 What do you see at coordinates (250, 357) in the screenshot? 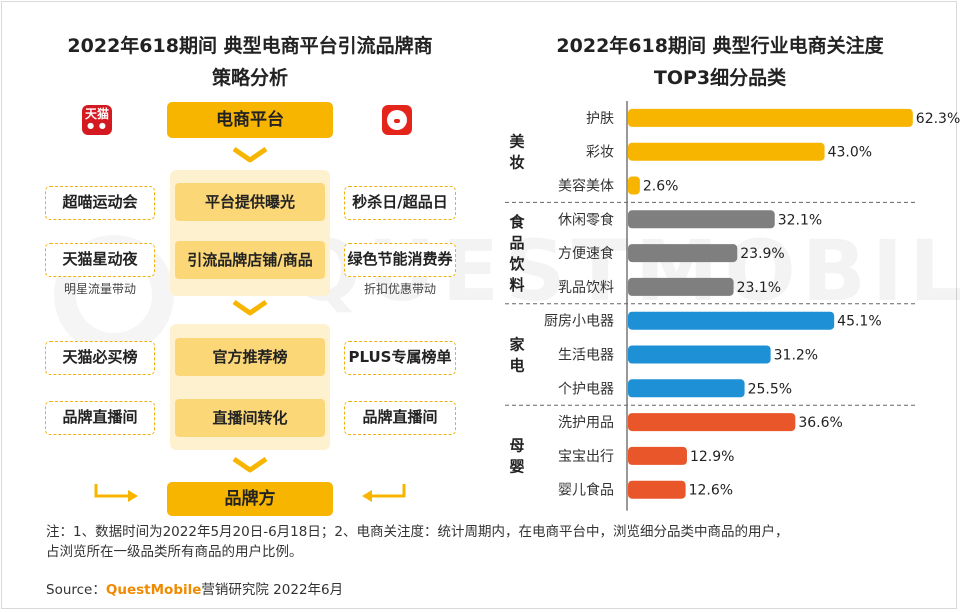
I see `center-box-official-ranking: 官方推荐榜` at bounding box center [250, 357].